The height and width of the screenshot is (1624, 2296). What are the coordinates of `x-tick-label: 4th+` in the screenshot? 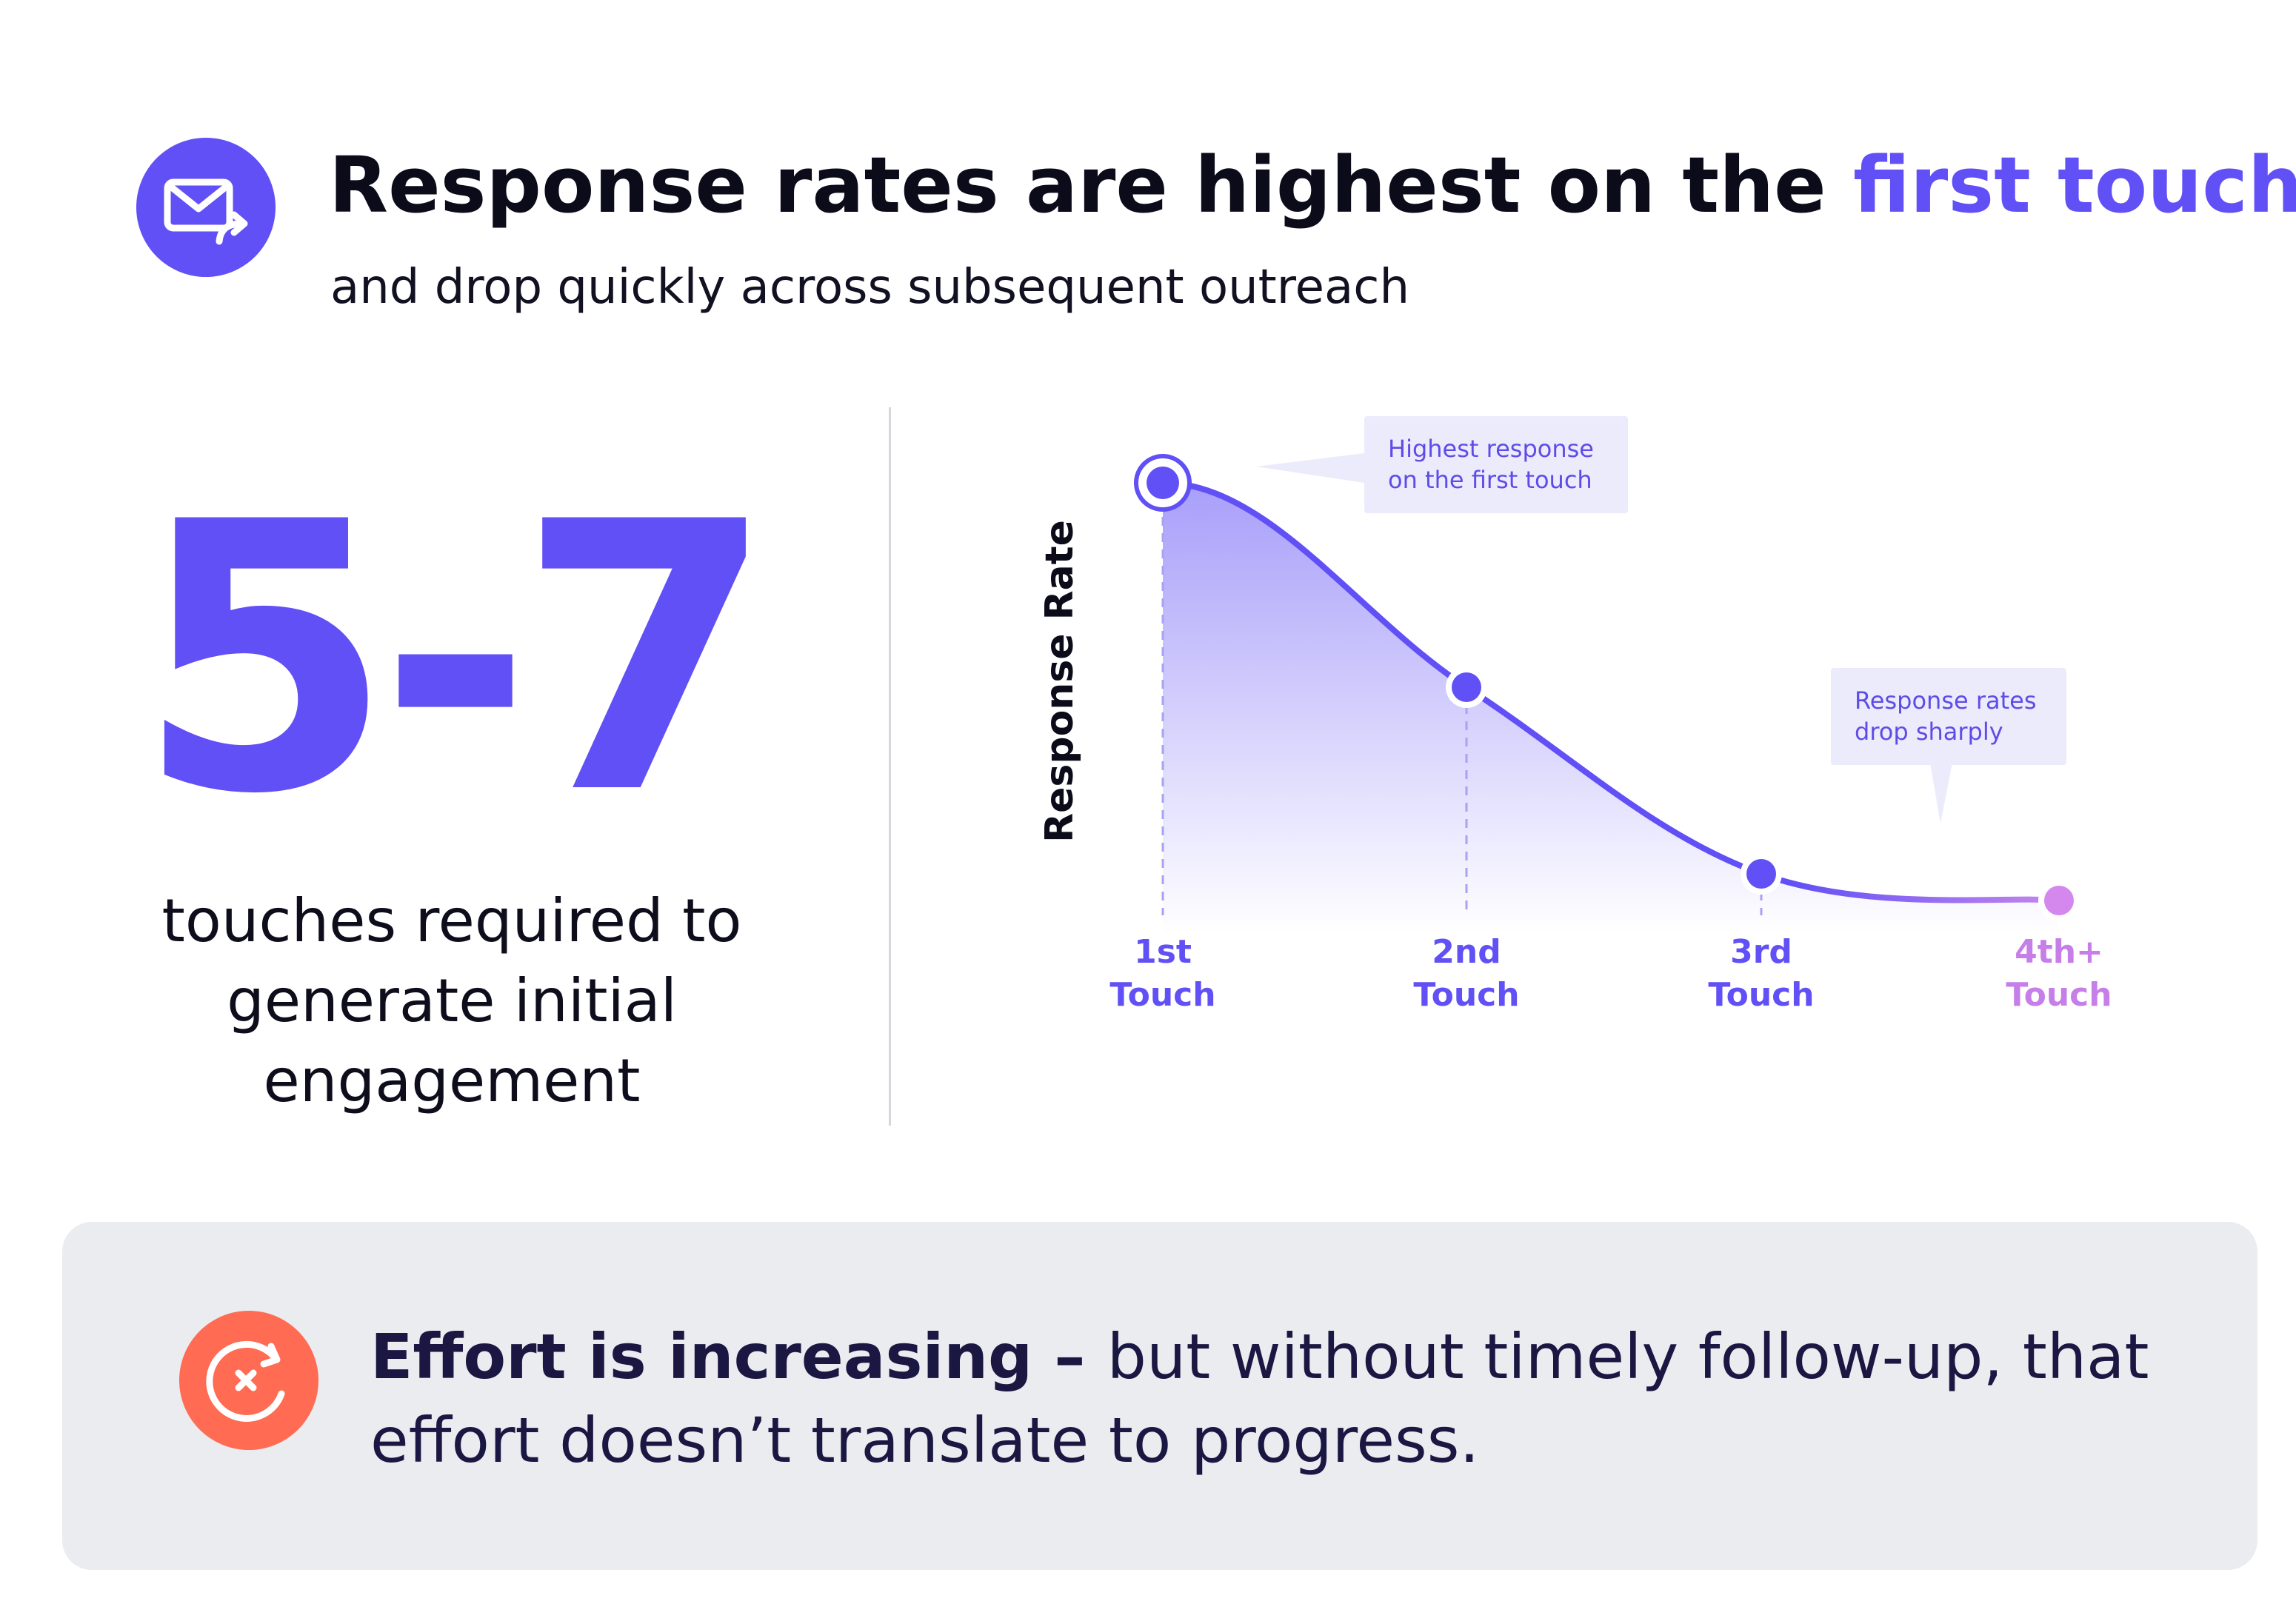 It's located at (2059, 952).